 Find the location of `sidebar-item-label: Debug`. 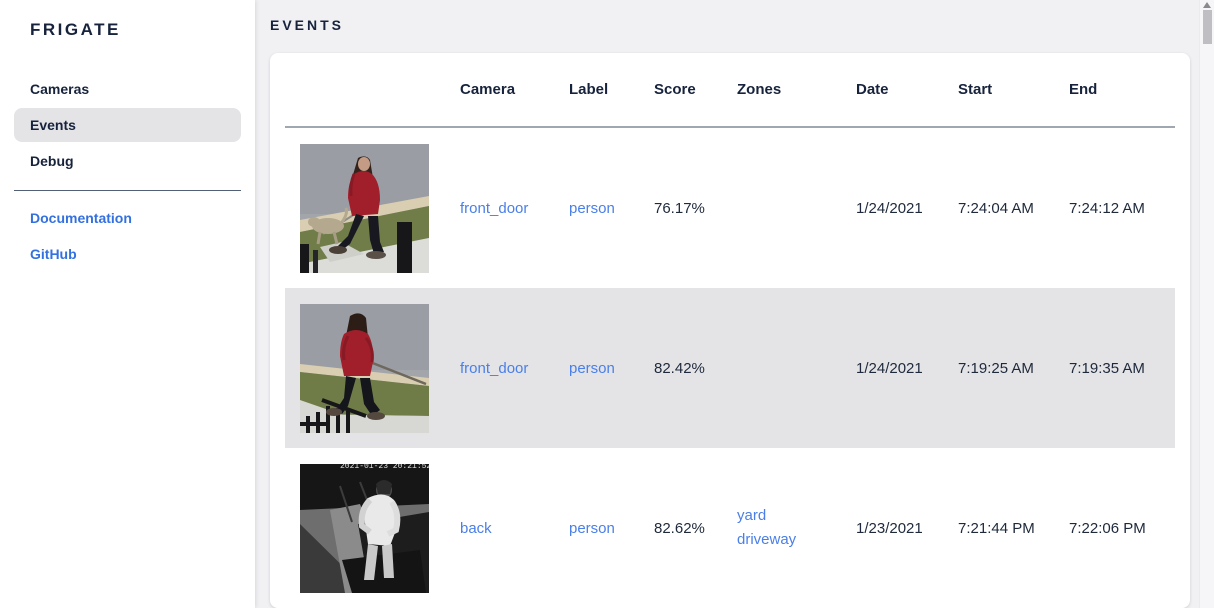

sidebar-item-label: Debug is located at coordinates (52, 161).